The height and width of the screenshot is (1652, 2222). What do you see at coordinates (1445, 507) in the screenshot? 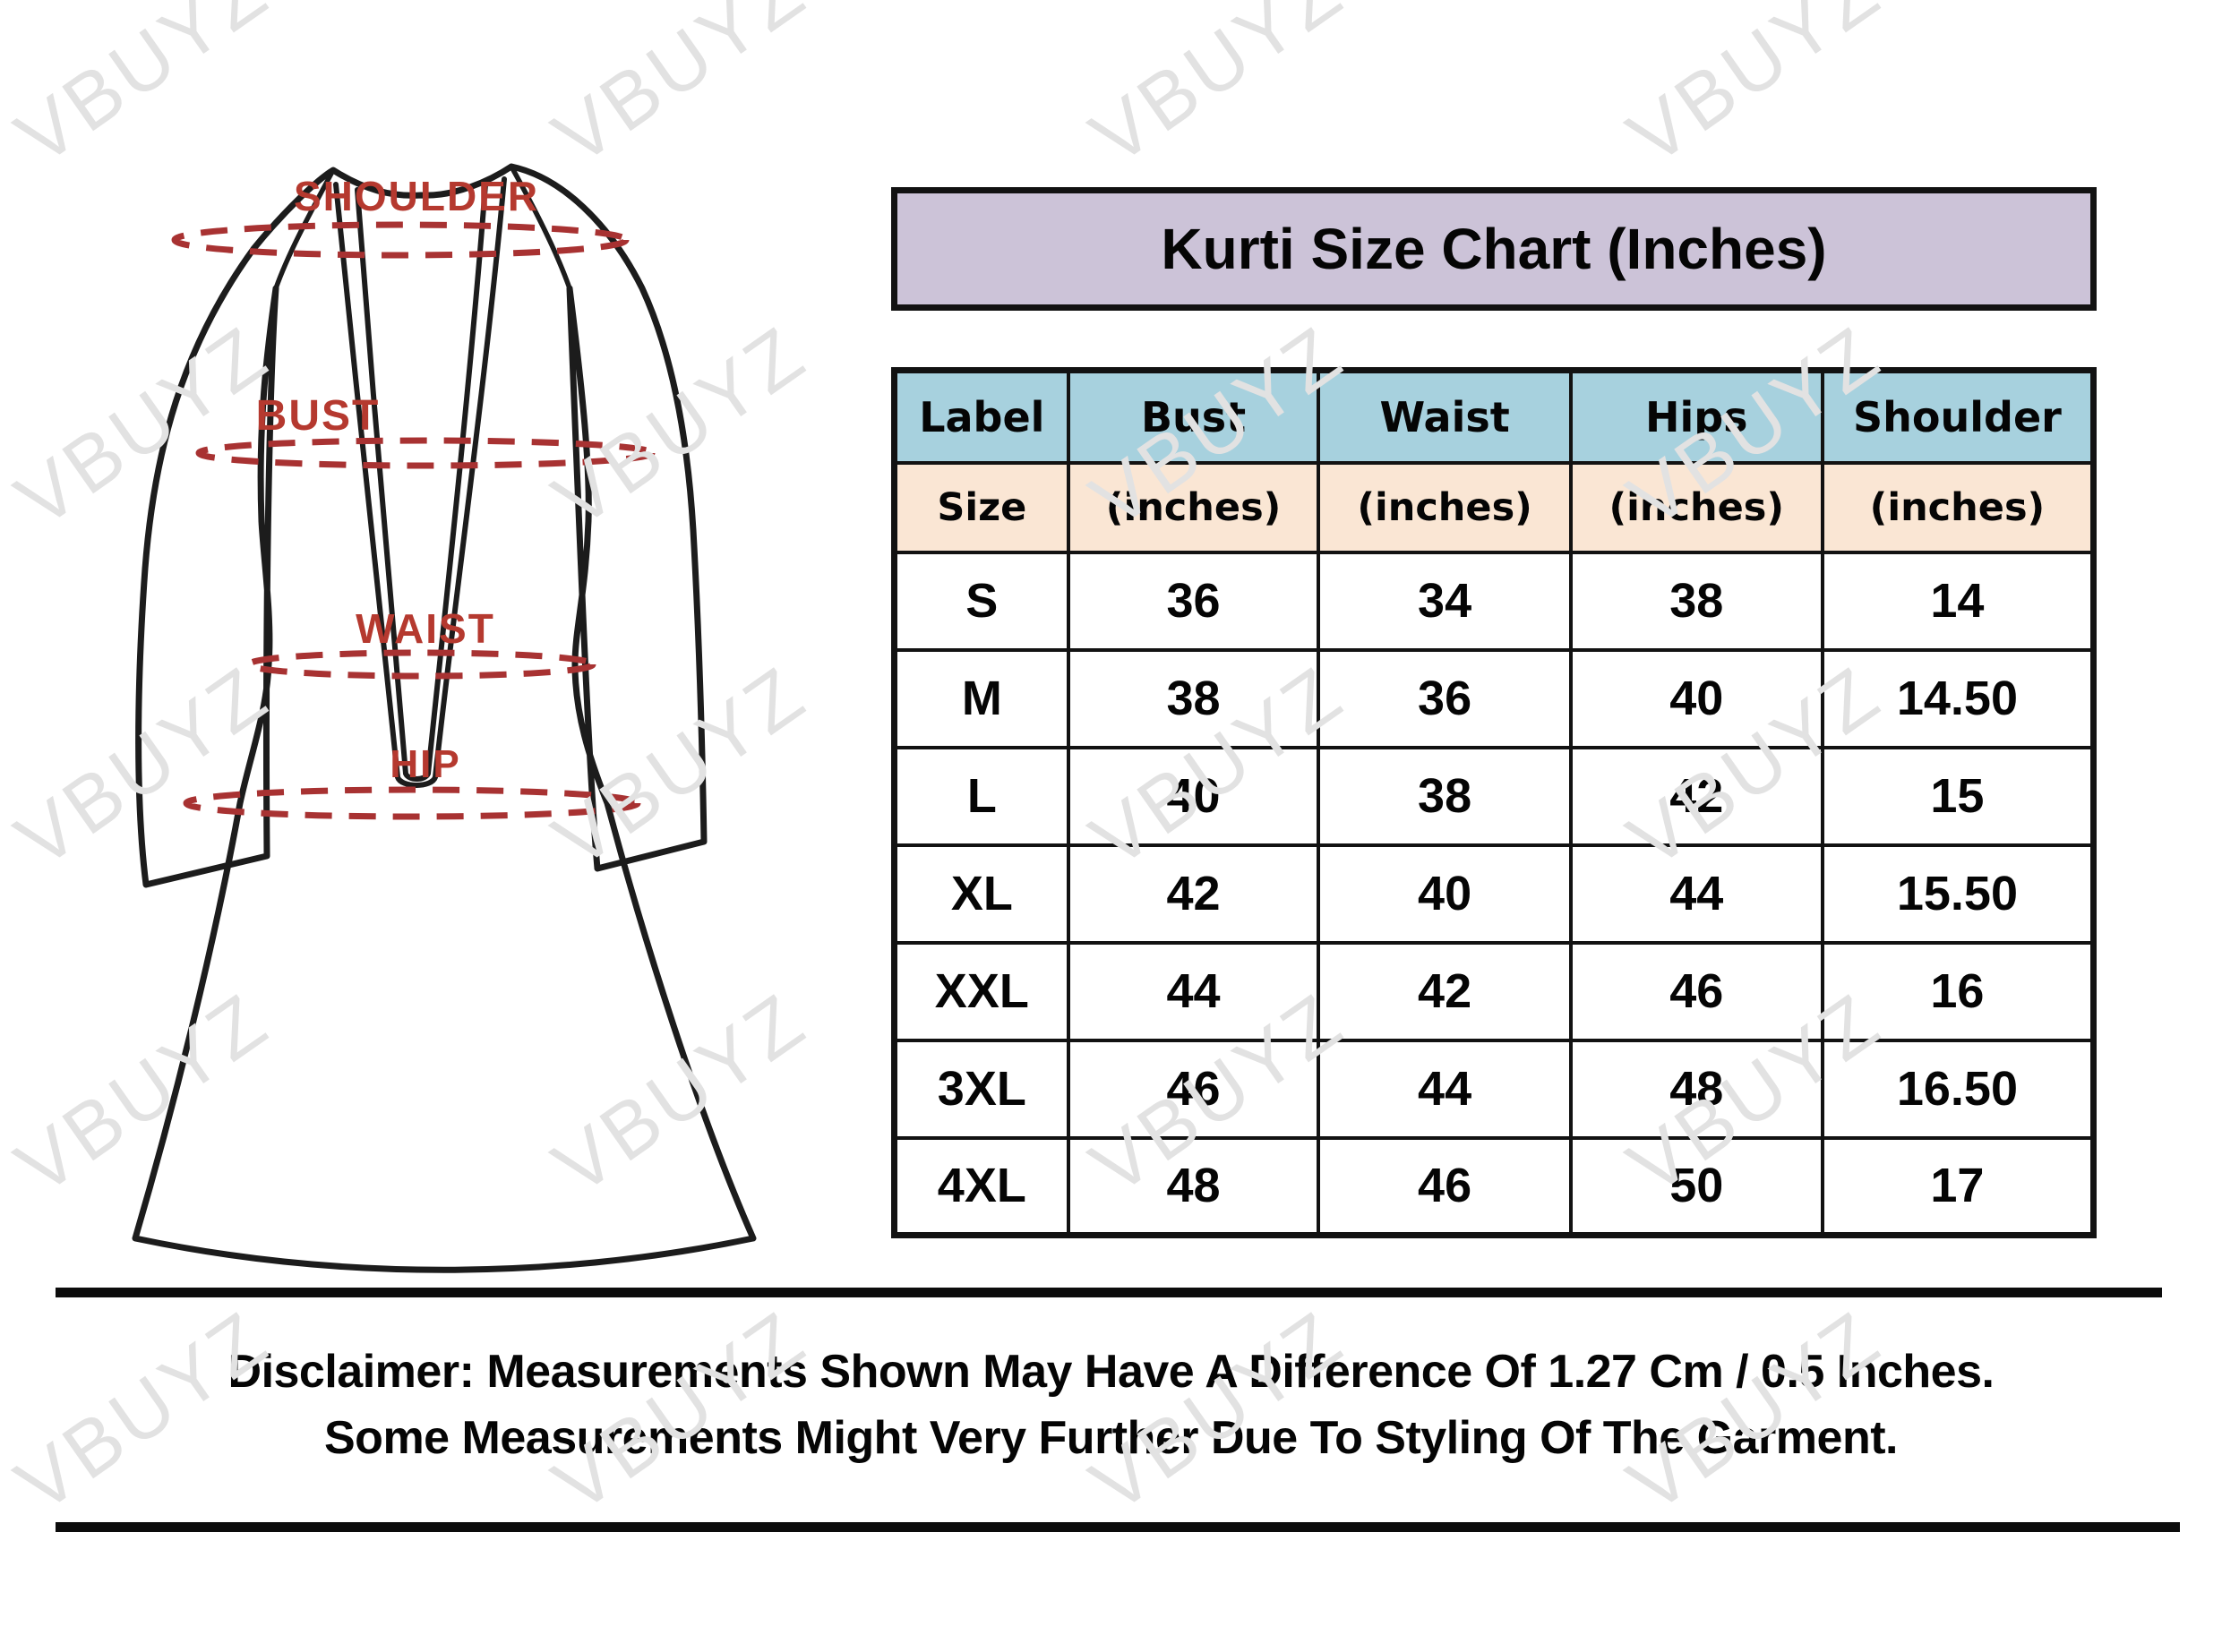
I see `subheader-cell-2: (inches)` at bounding box center [1445, 507].